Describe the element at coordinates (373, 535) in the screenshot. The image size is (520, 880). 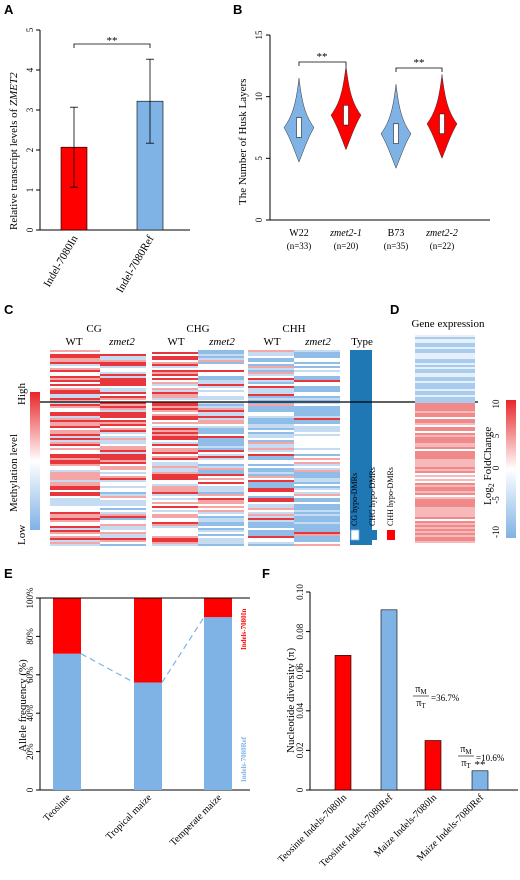
I see `legend-swatch-chg` at that location.